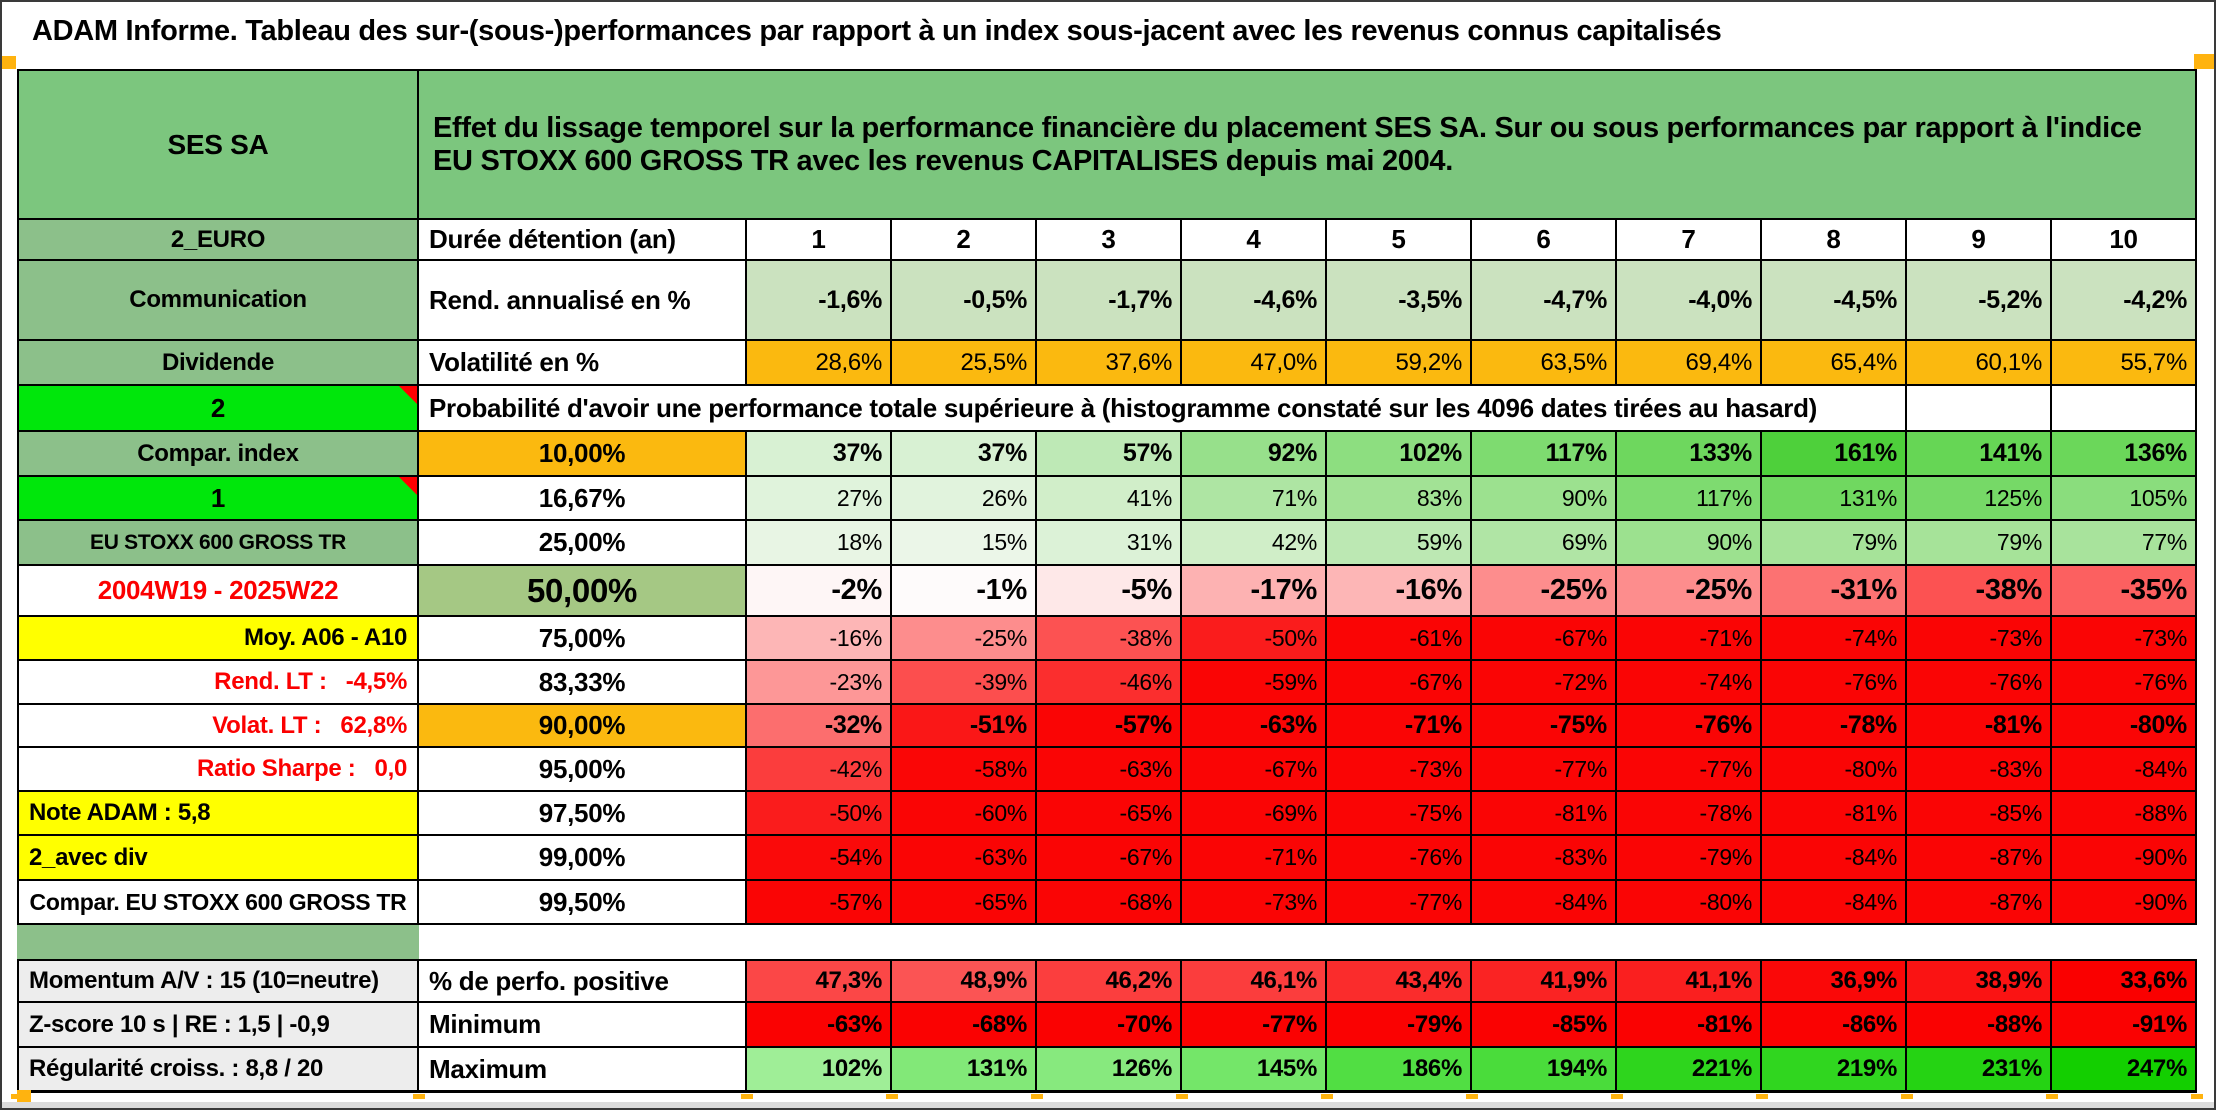 The width and height of the screenshot is (2216, 1110). What do you see at coordinates (1689, 499) in the screenshot?
I see `prob-value-r2-y7: 117%` at bounding box center [1689, 499].